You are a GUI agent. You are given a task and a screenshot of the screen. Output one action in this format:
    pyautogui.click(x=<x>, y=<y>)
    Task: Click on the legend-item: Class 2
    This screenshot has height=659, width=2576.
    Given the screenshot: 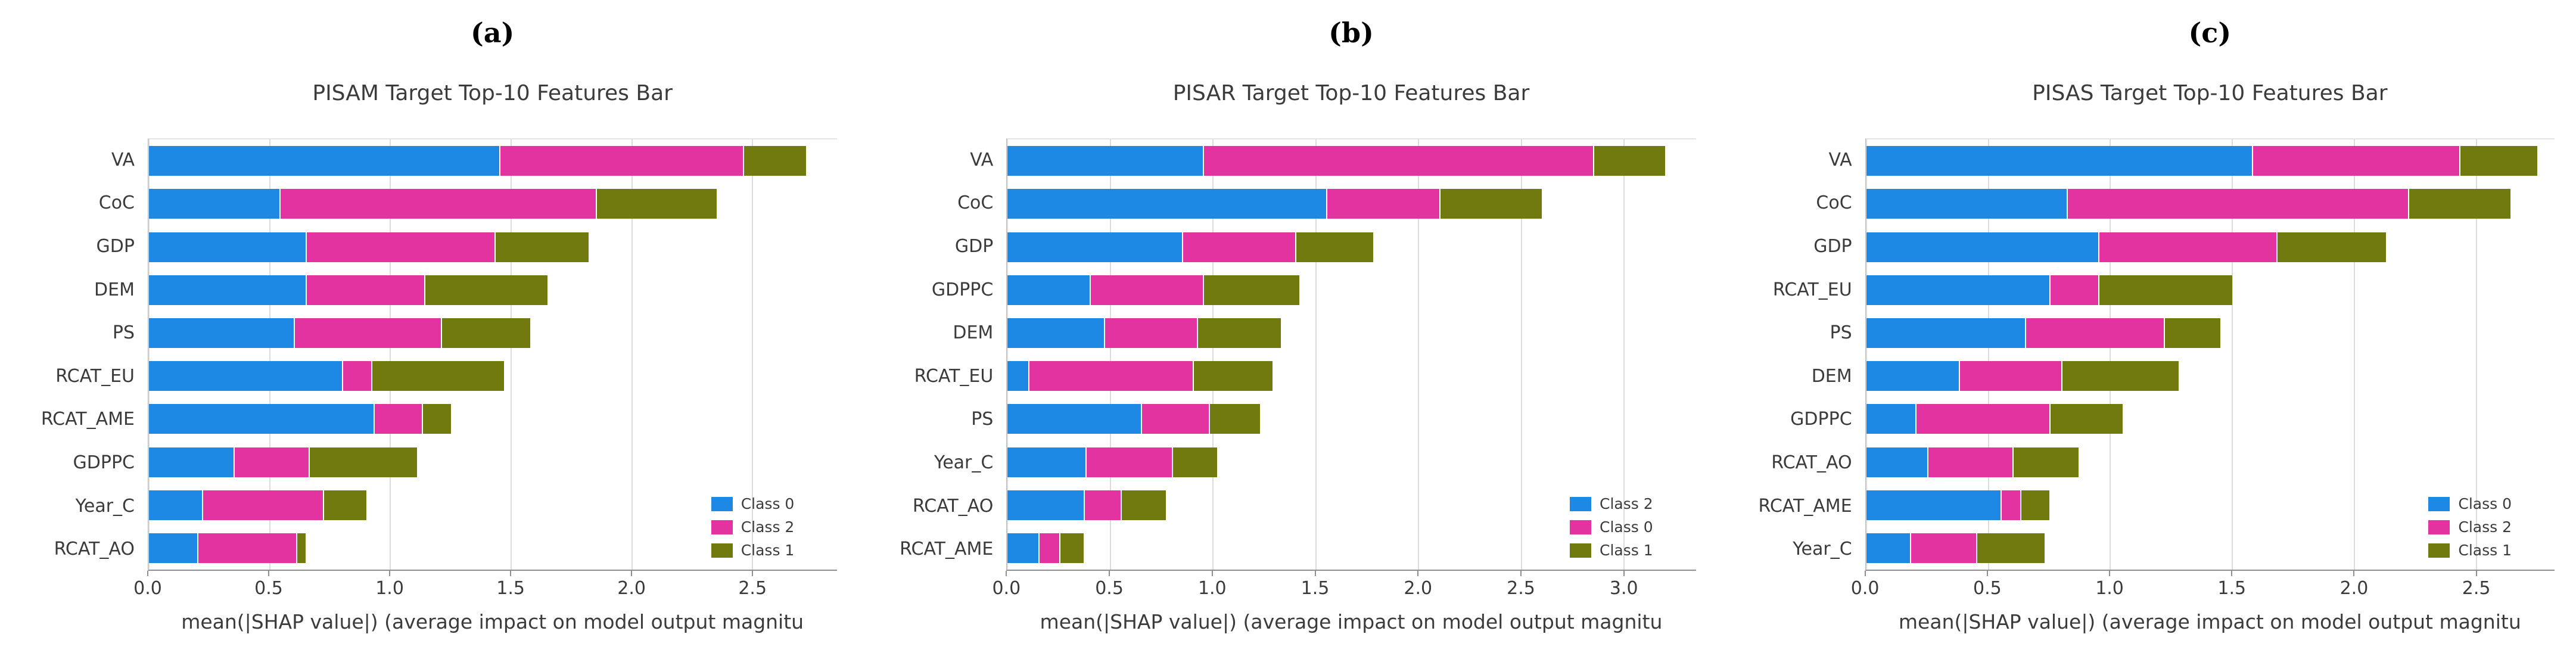 What is the action you would take?
    pyautogui.click(x=2470, y=527)
    